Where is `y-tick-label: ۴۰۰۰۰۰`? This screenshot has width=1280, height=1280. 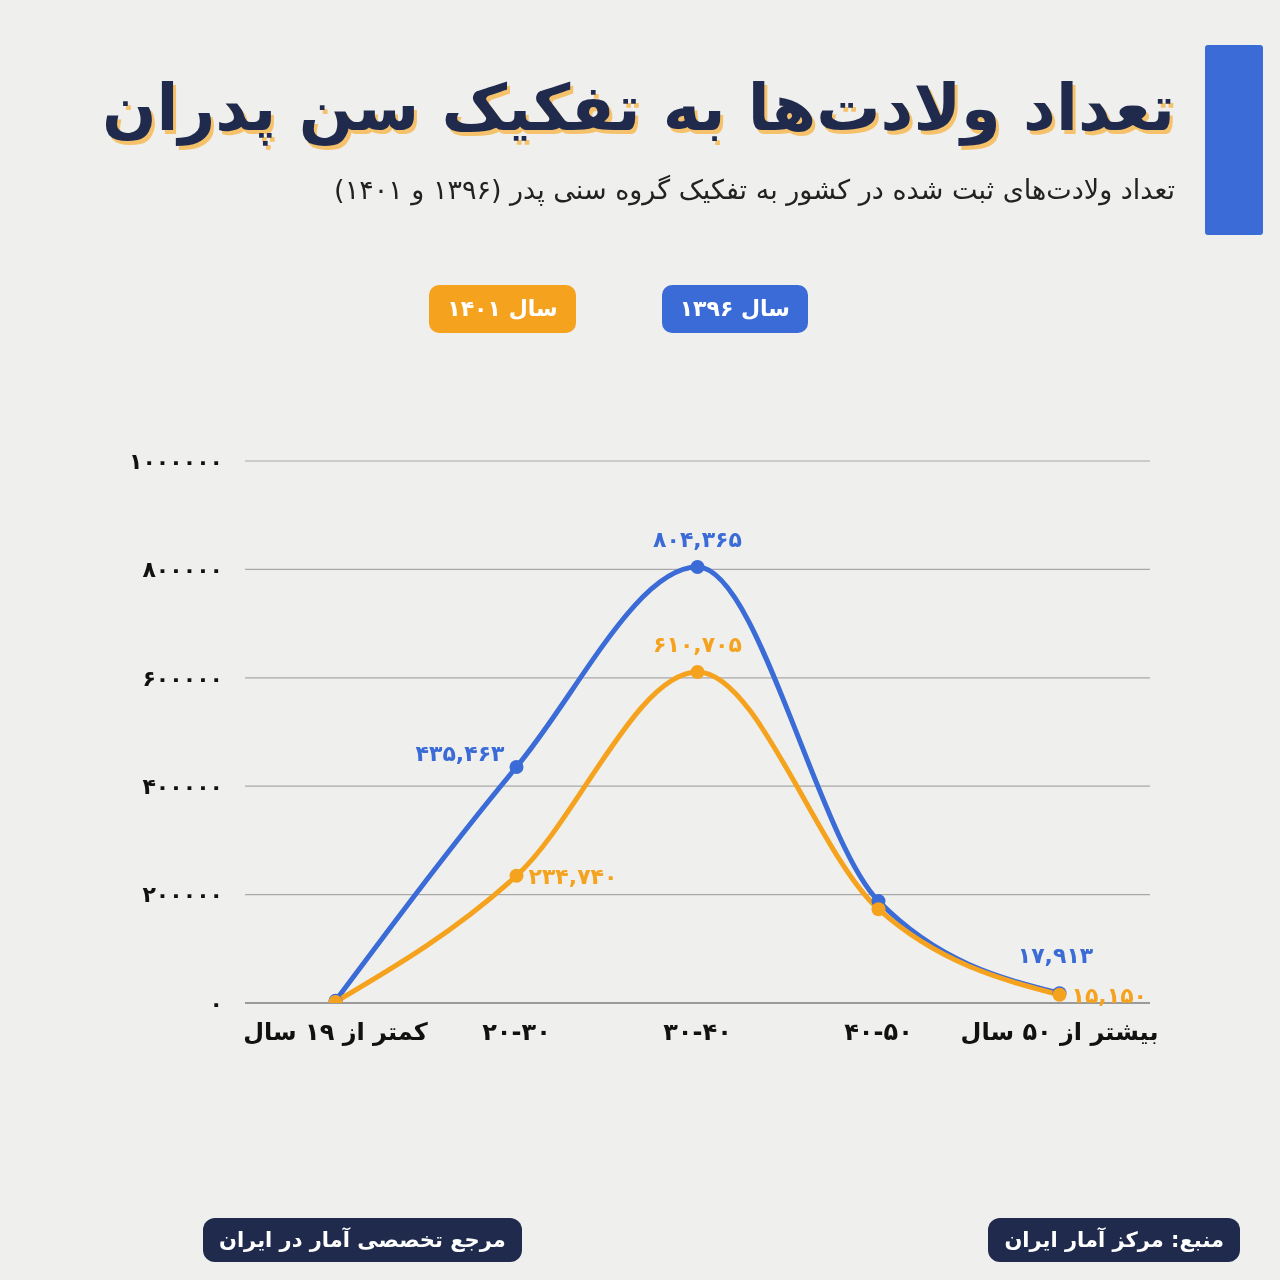
y-tick-label: ۴۰۰۰۰۰ is located at coordinates (182, 787).